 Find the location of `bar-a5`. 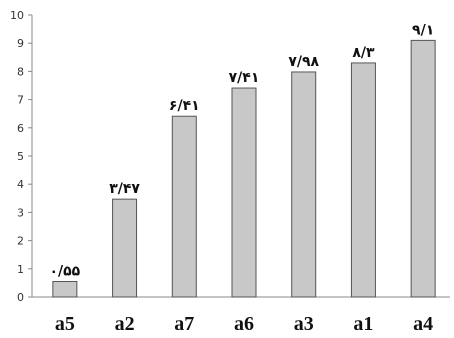

bar-a5 is located at coordinates (65, 289).